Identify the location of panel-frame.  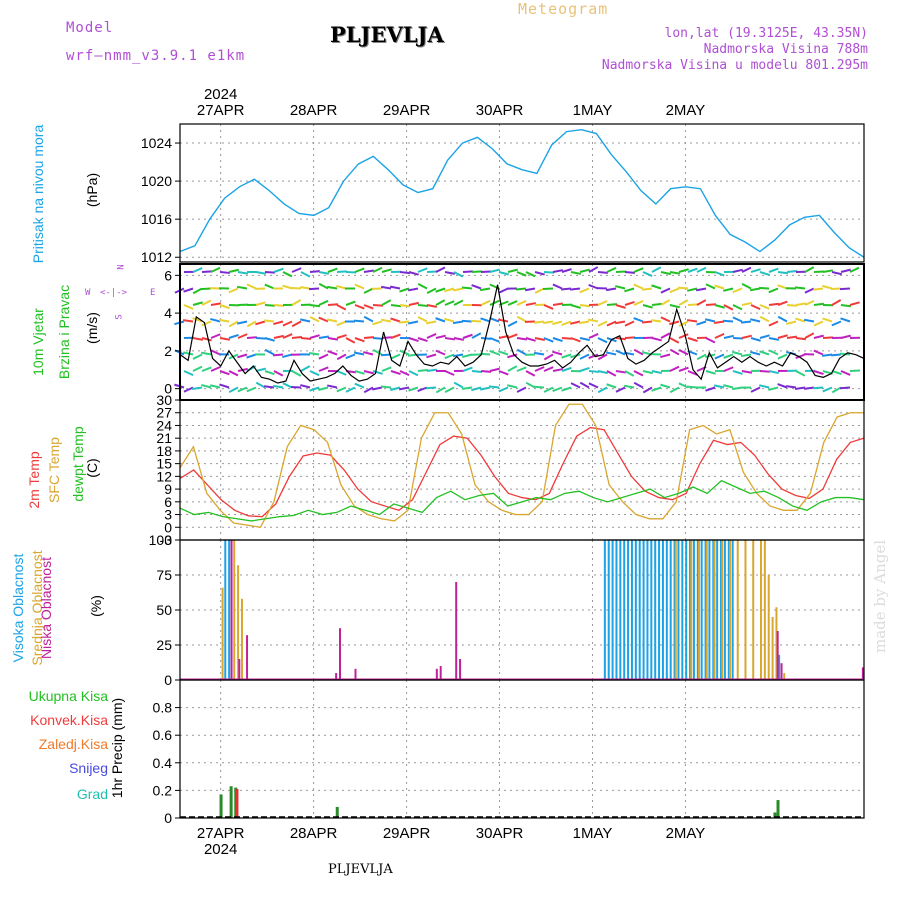
(522, 470).